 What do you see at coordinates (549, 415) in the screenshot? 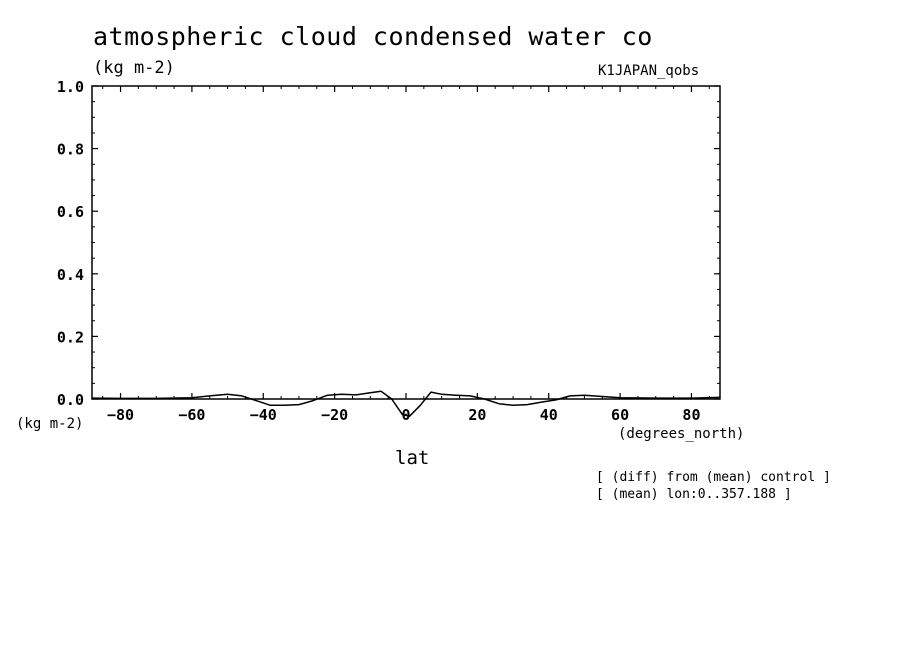
I see `x-tick-label: 40` at bounding box center [549, 415].